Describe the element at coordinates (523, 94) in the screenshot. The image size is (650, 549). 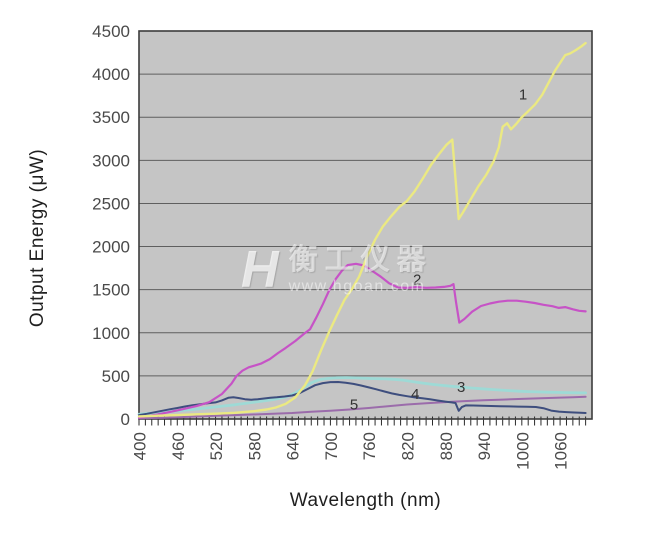
I see `series-1-label: 1` at that location.